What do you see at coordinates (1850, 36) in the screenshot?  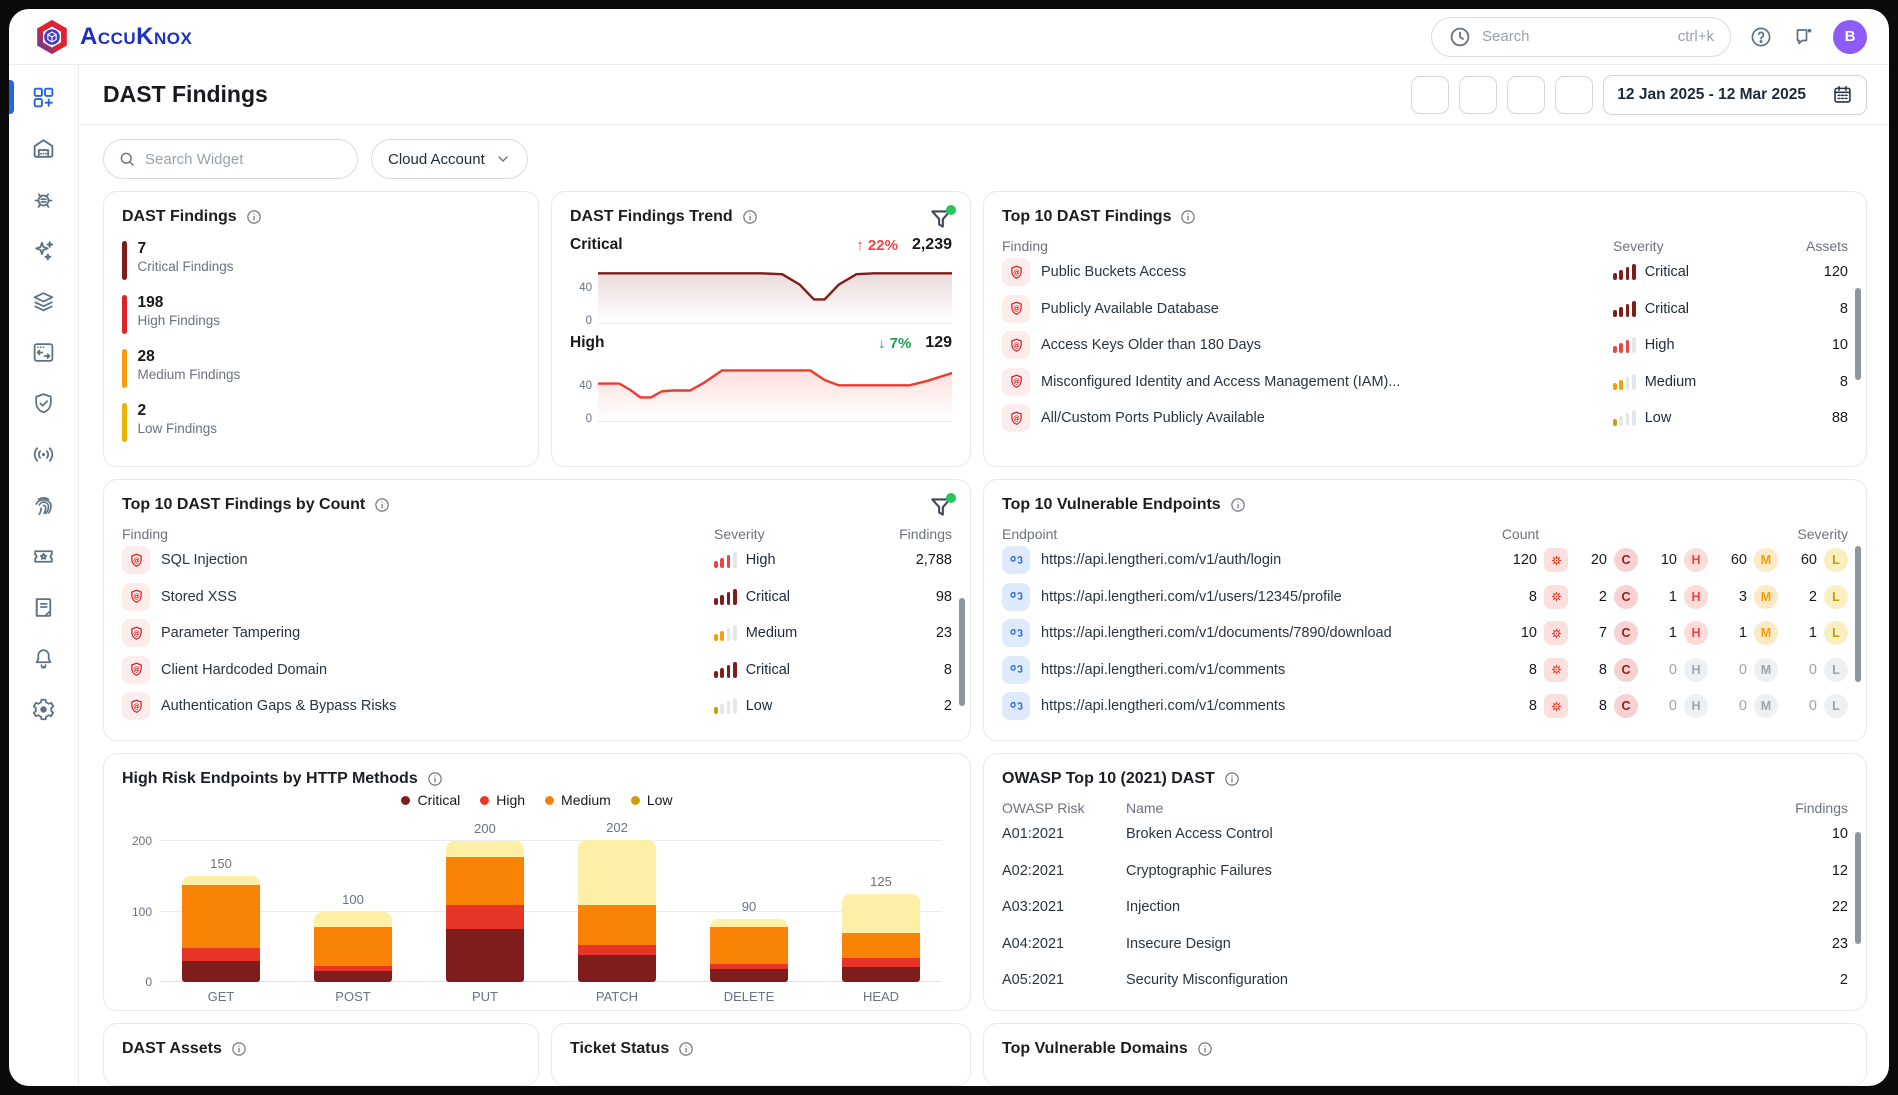 I see `avatar: B` at bounding box center [1850, 36].